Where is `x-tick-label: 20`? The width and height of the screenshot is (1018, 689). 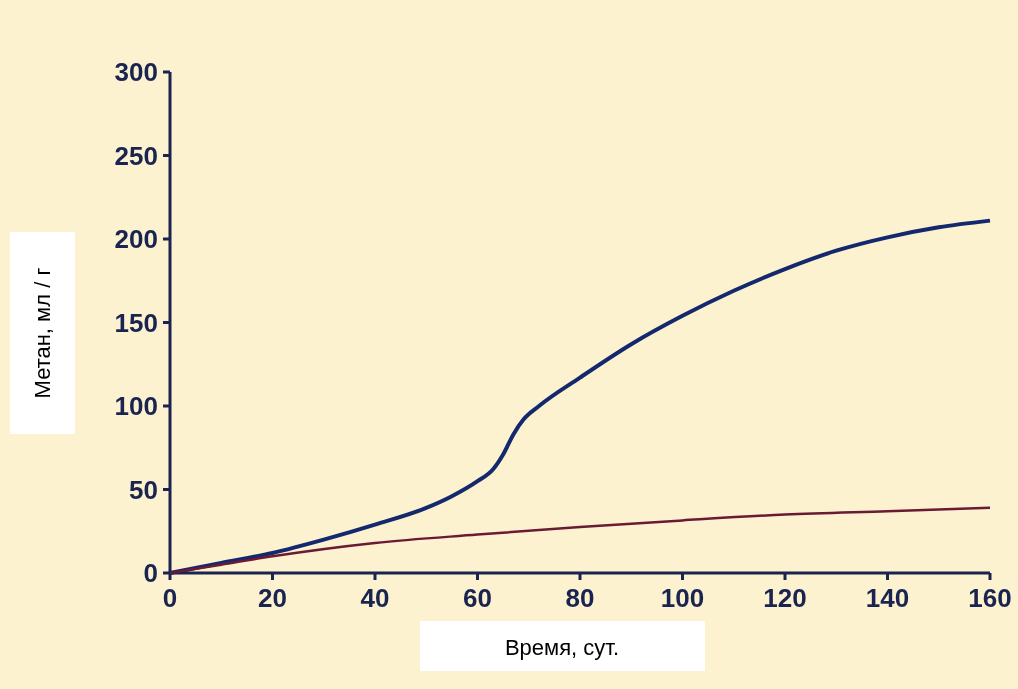
x-tick-label: 20 is located at coordinates (272, 598).